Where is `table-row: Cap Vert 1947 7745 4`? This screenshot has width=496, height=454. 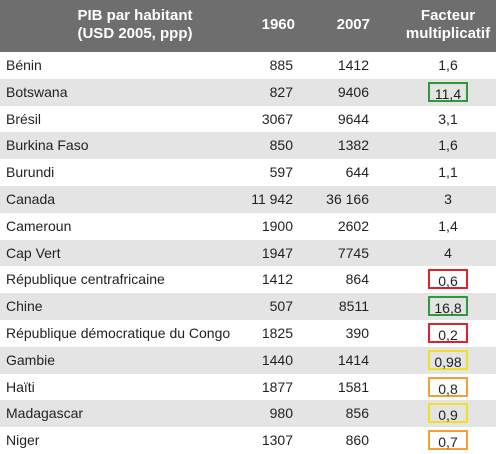 table-row: Cap Vert 1947 7745 4 is located at coordinates (248, 253).